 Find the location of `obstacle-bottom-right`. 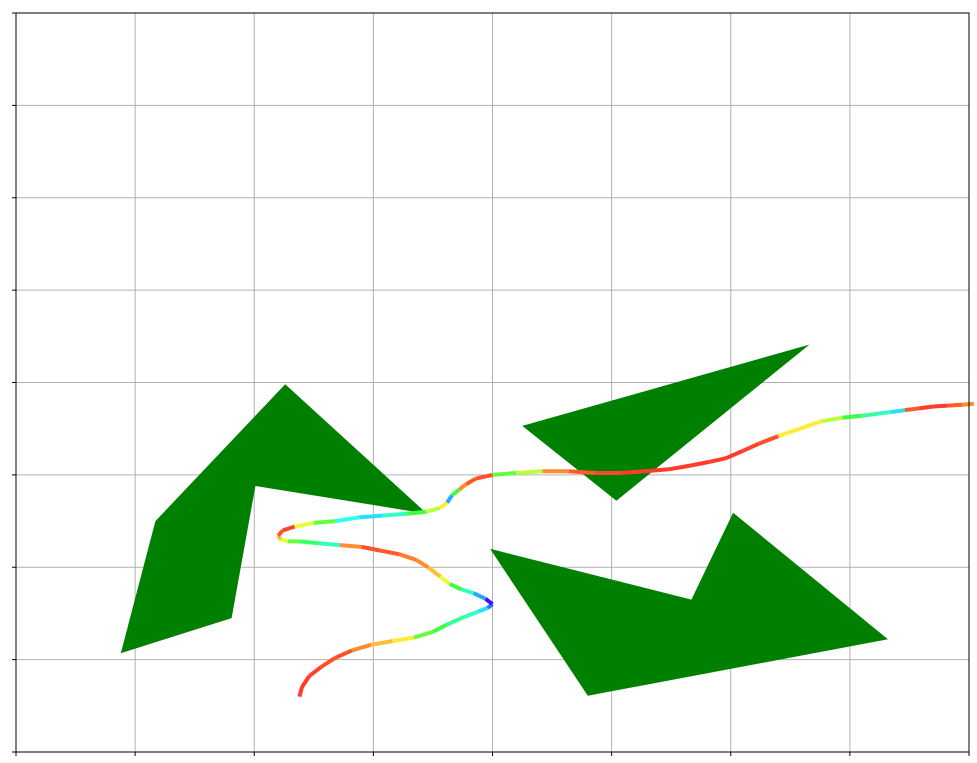

obstacle-bottom-right is located at coordinates (689, 604).